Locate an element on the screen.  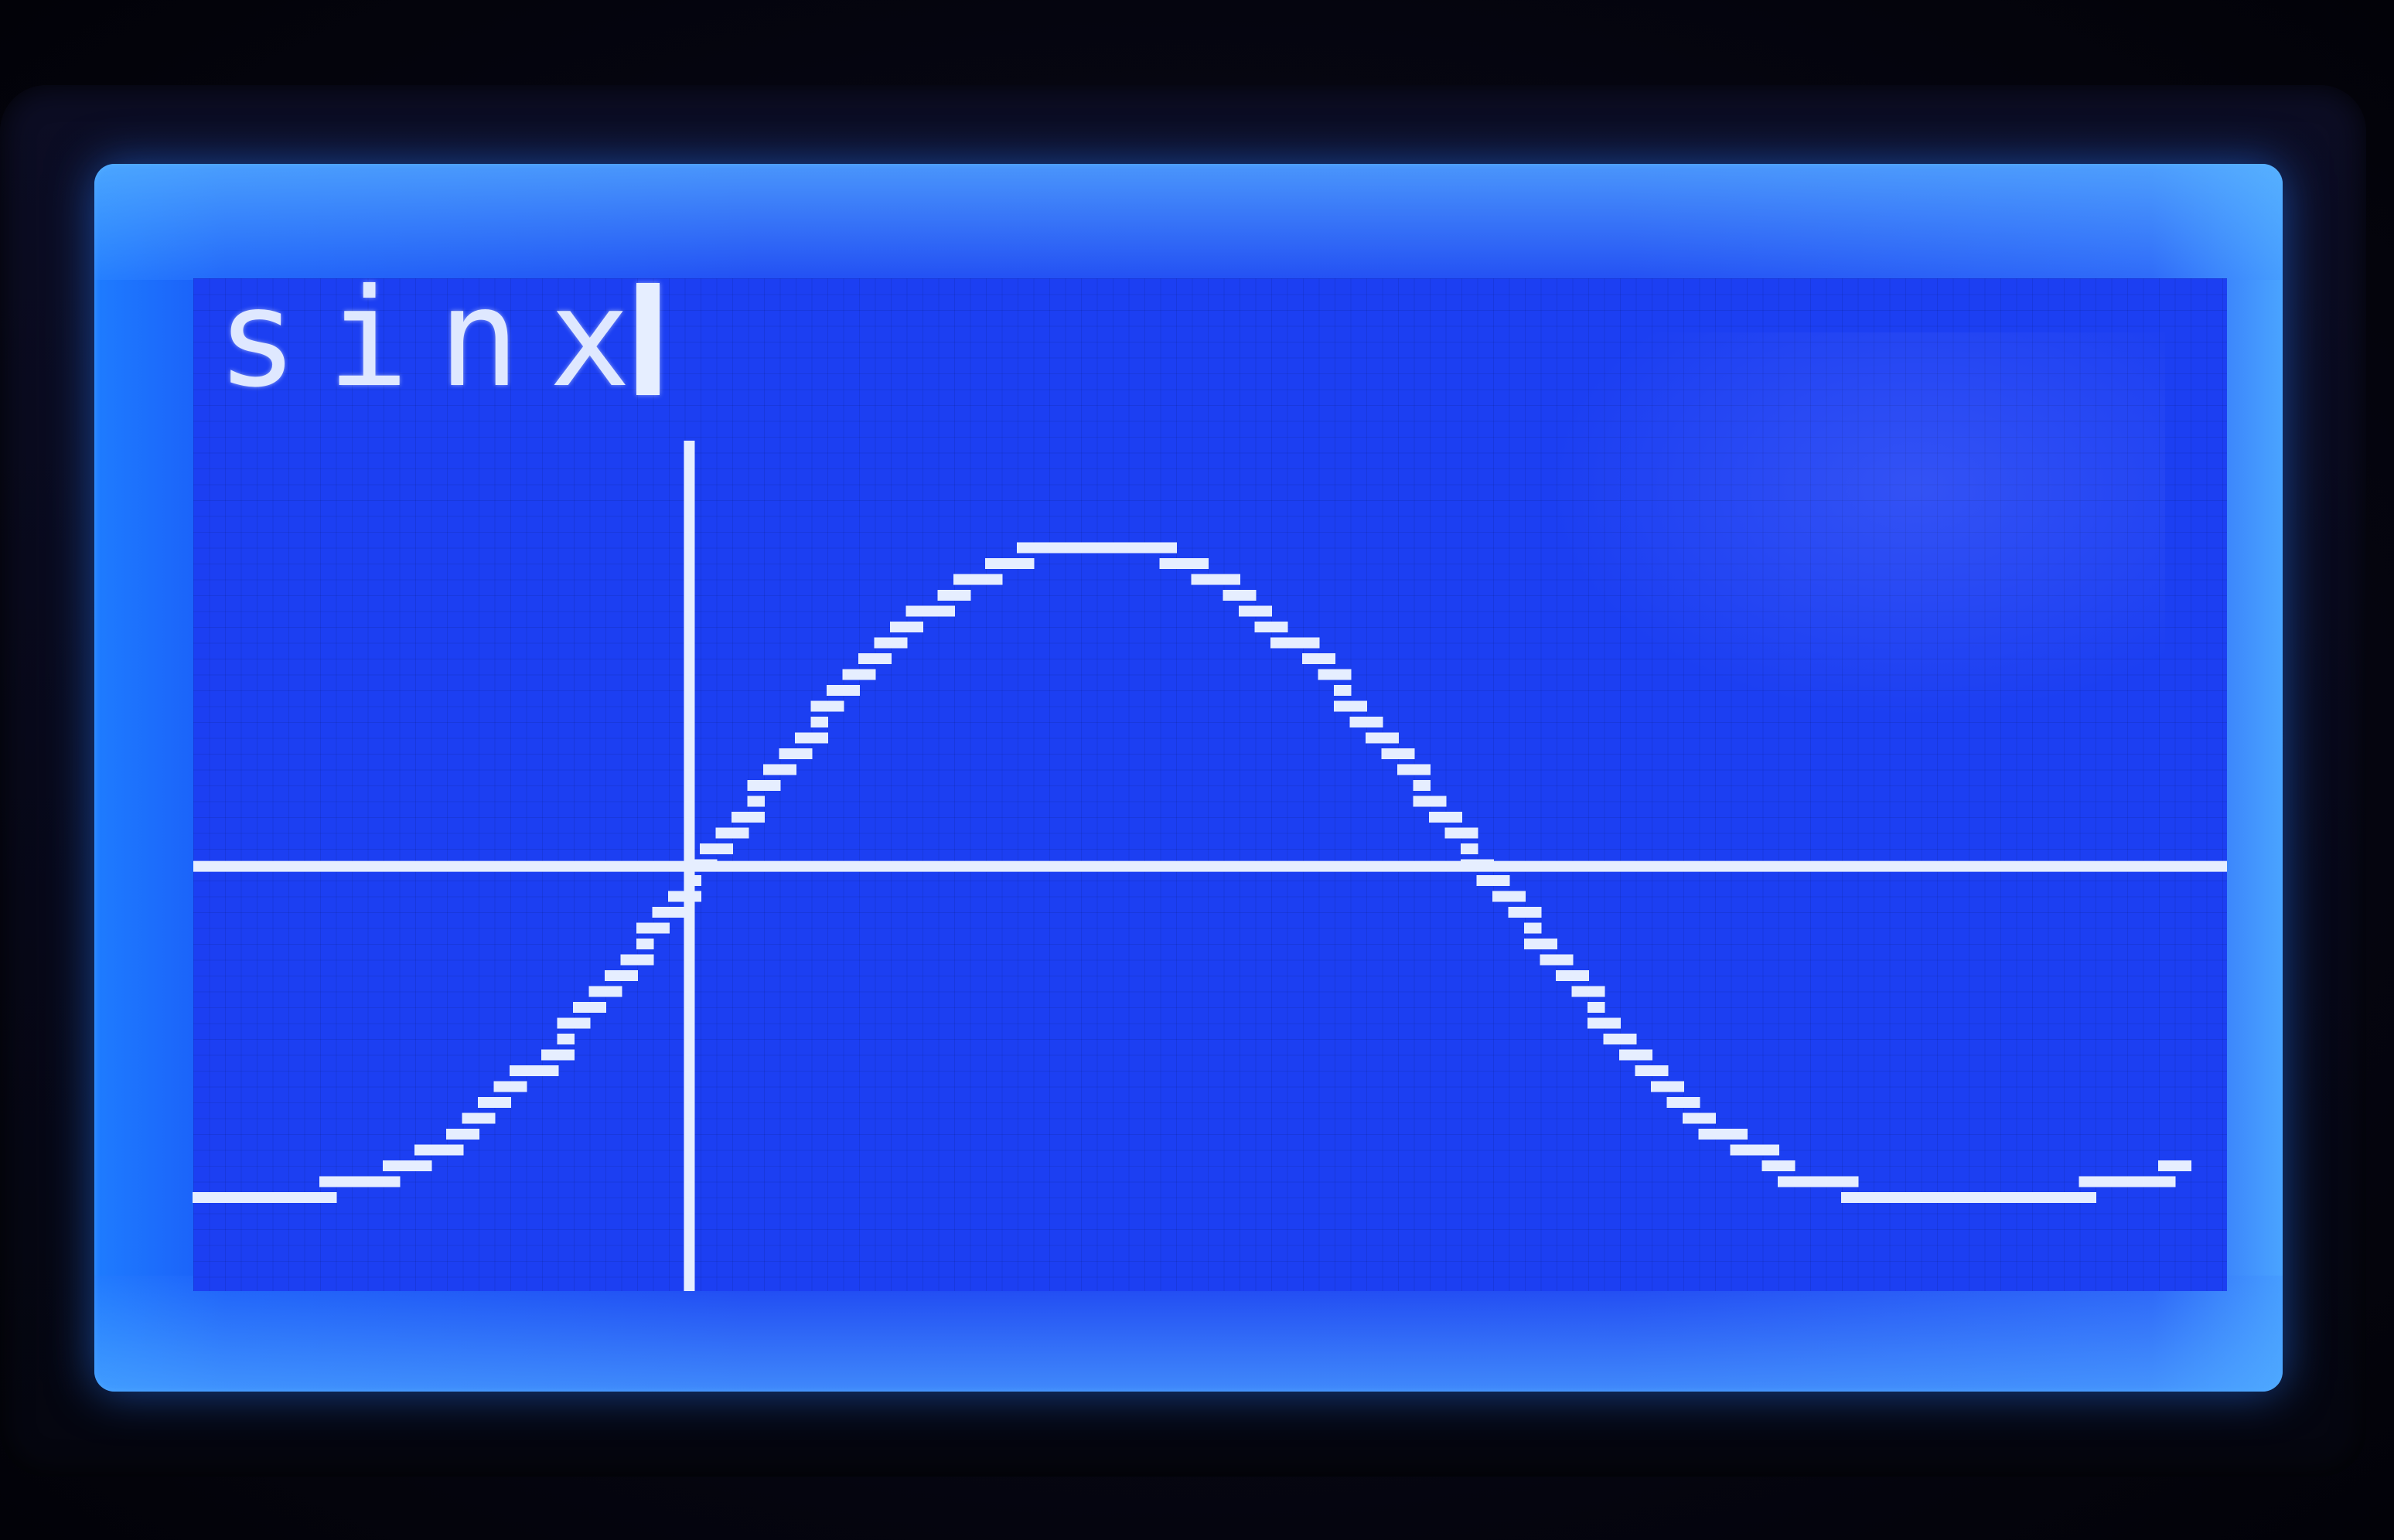
equation-display: sinx is located at coordinates (438, 339).